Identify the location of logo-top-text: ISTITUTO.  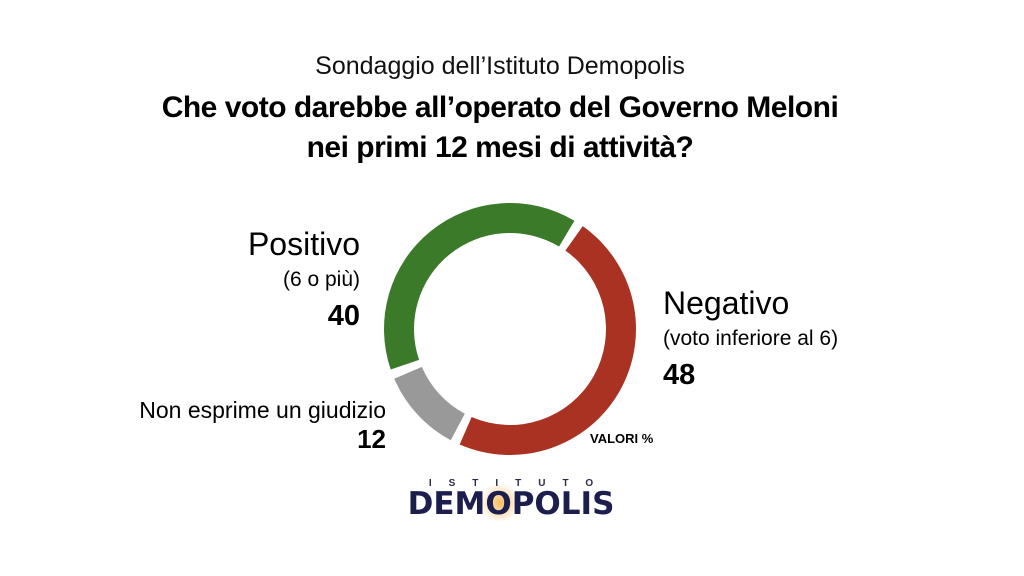
(519, 483).